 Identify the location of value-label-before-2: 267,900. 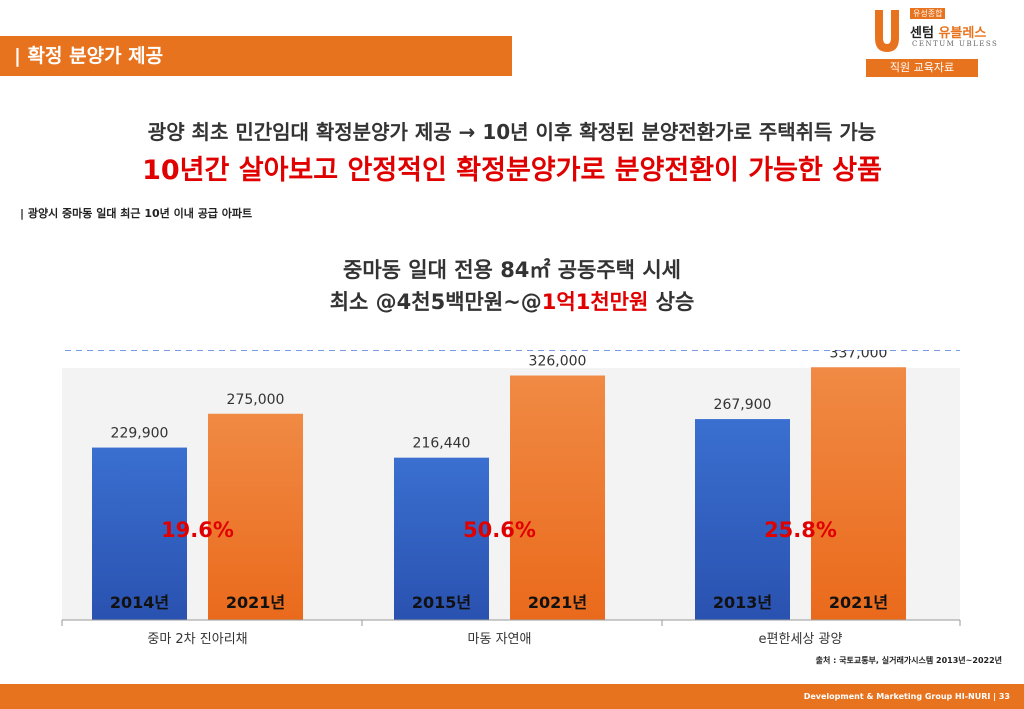
(743, 405).